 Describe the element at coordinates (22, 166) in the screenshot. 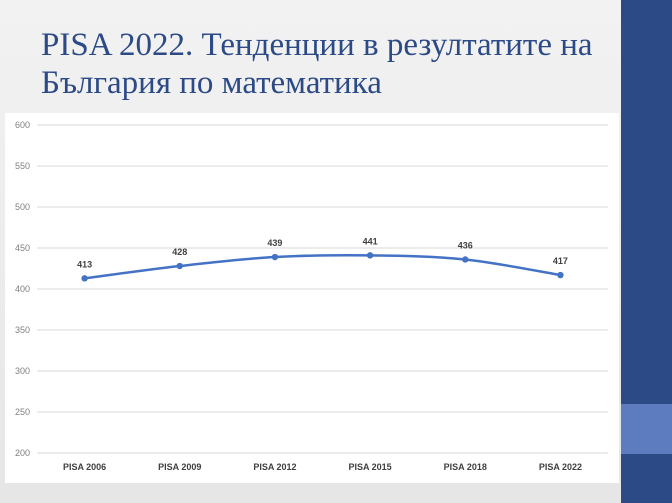

I see `y-tick-label: 550` at that location.